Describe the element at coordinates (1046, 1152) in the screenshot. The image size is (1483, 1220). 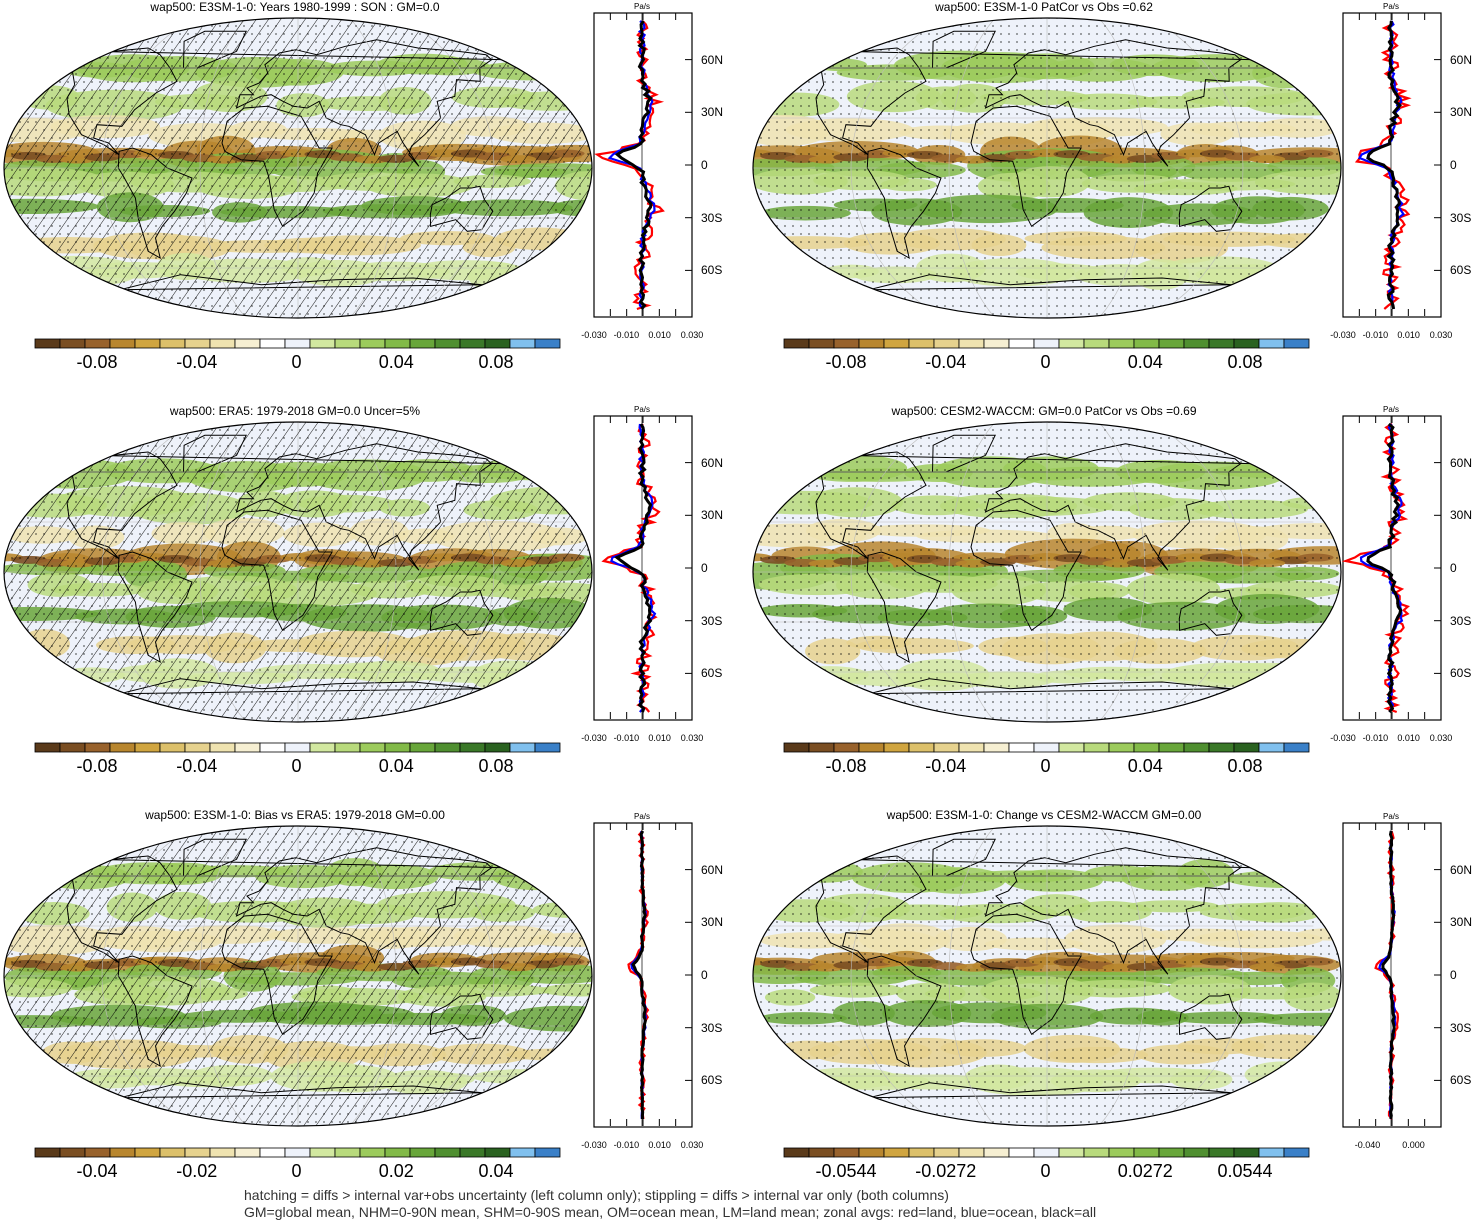
I see `colorbar-p6` at that location.